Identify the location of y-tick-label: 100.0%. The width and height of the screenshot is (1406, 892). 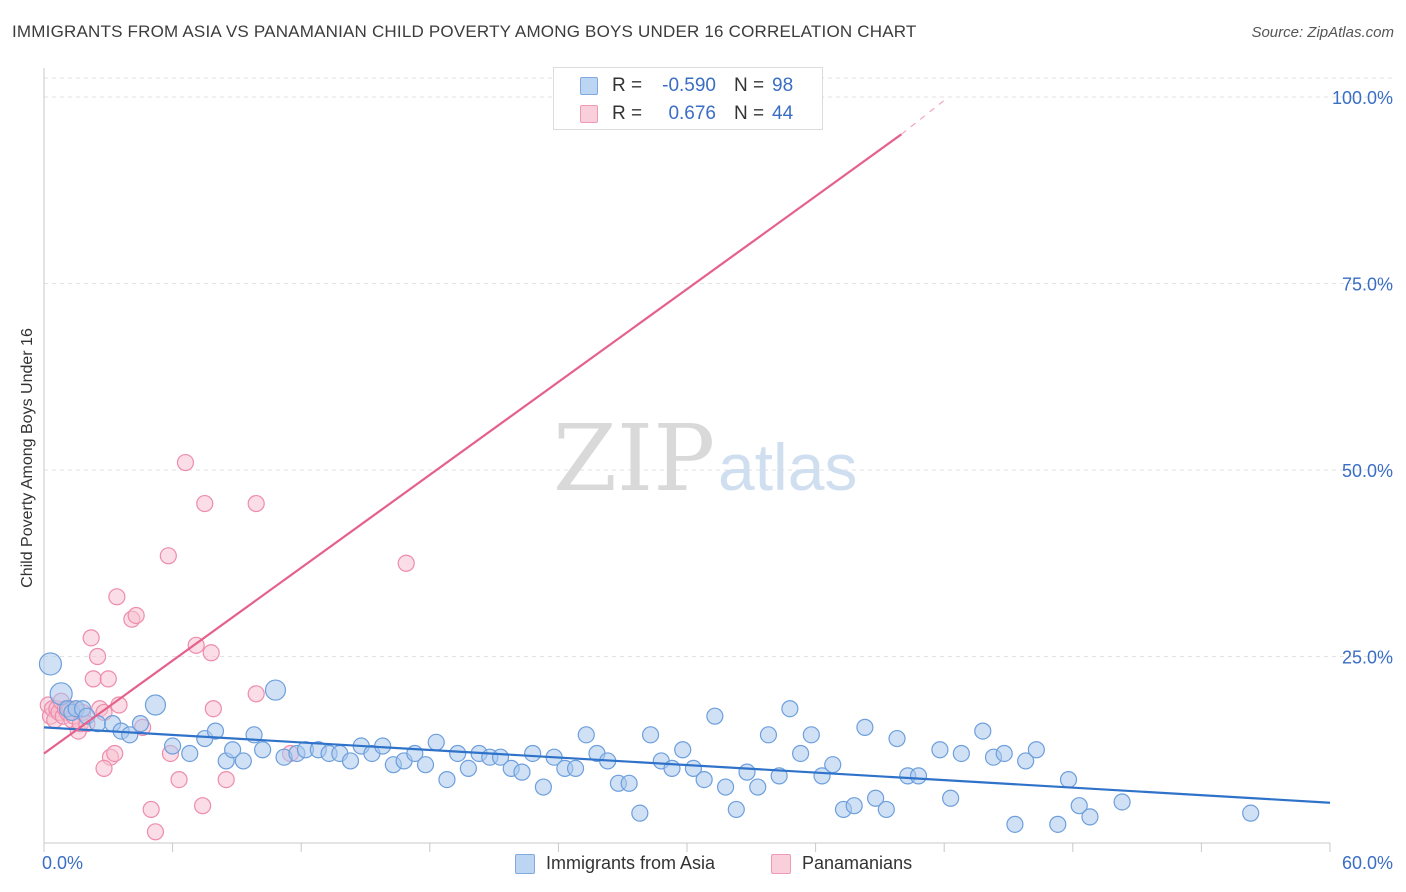
(1362, 98).